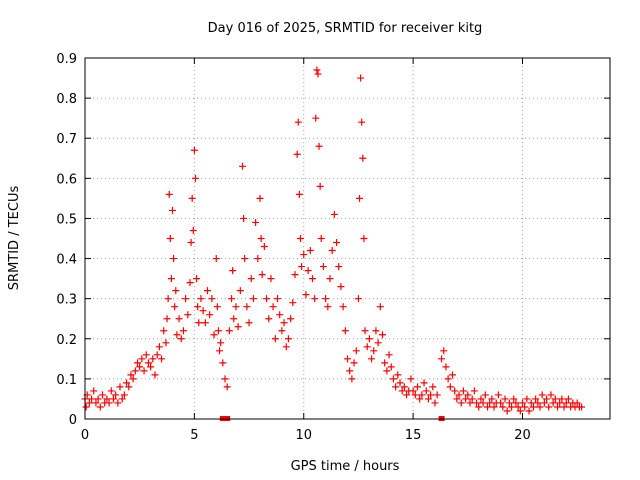 The image size is (640, 480). Describe the element at coordinates (522, 435) in the screenshot. I see `x-tick-label: 20` at that location.